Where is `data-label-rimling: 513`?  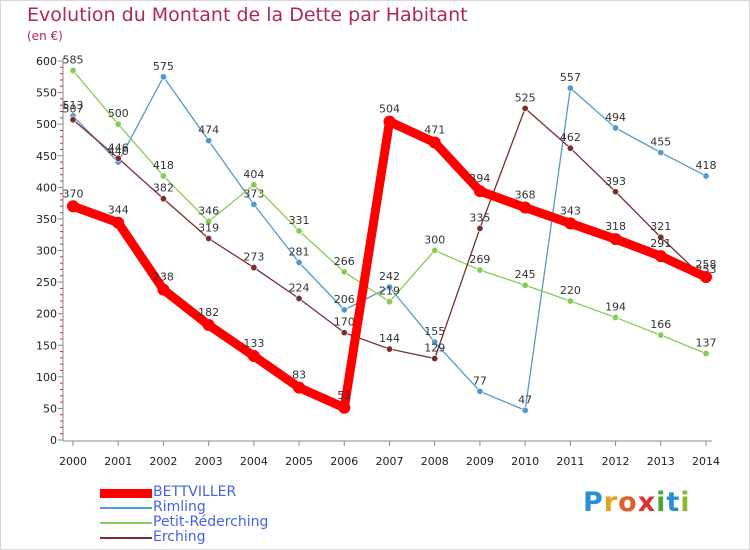 data-label-rimling: 513 is located at coordinates (73, 105).